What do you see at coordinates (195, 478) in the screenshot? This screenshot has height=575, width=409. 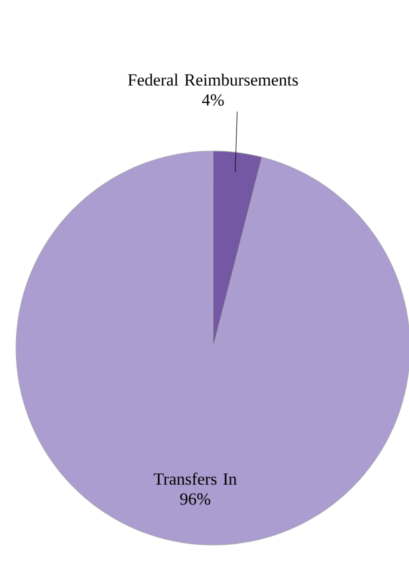 I see `slice-label: Transfers In` at bounding box center [195, 478].